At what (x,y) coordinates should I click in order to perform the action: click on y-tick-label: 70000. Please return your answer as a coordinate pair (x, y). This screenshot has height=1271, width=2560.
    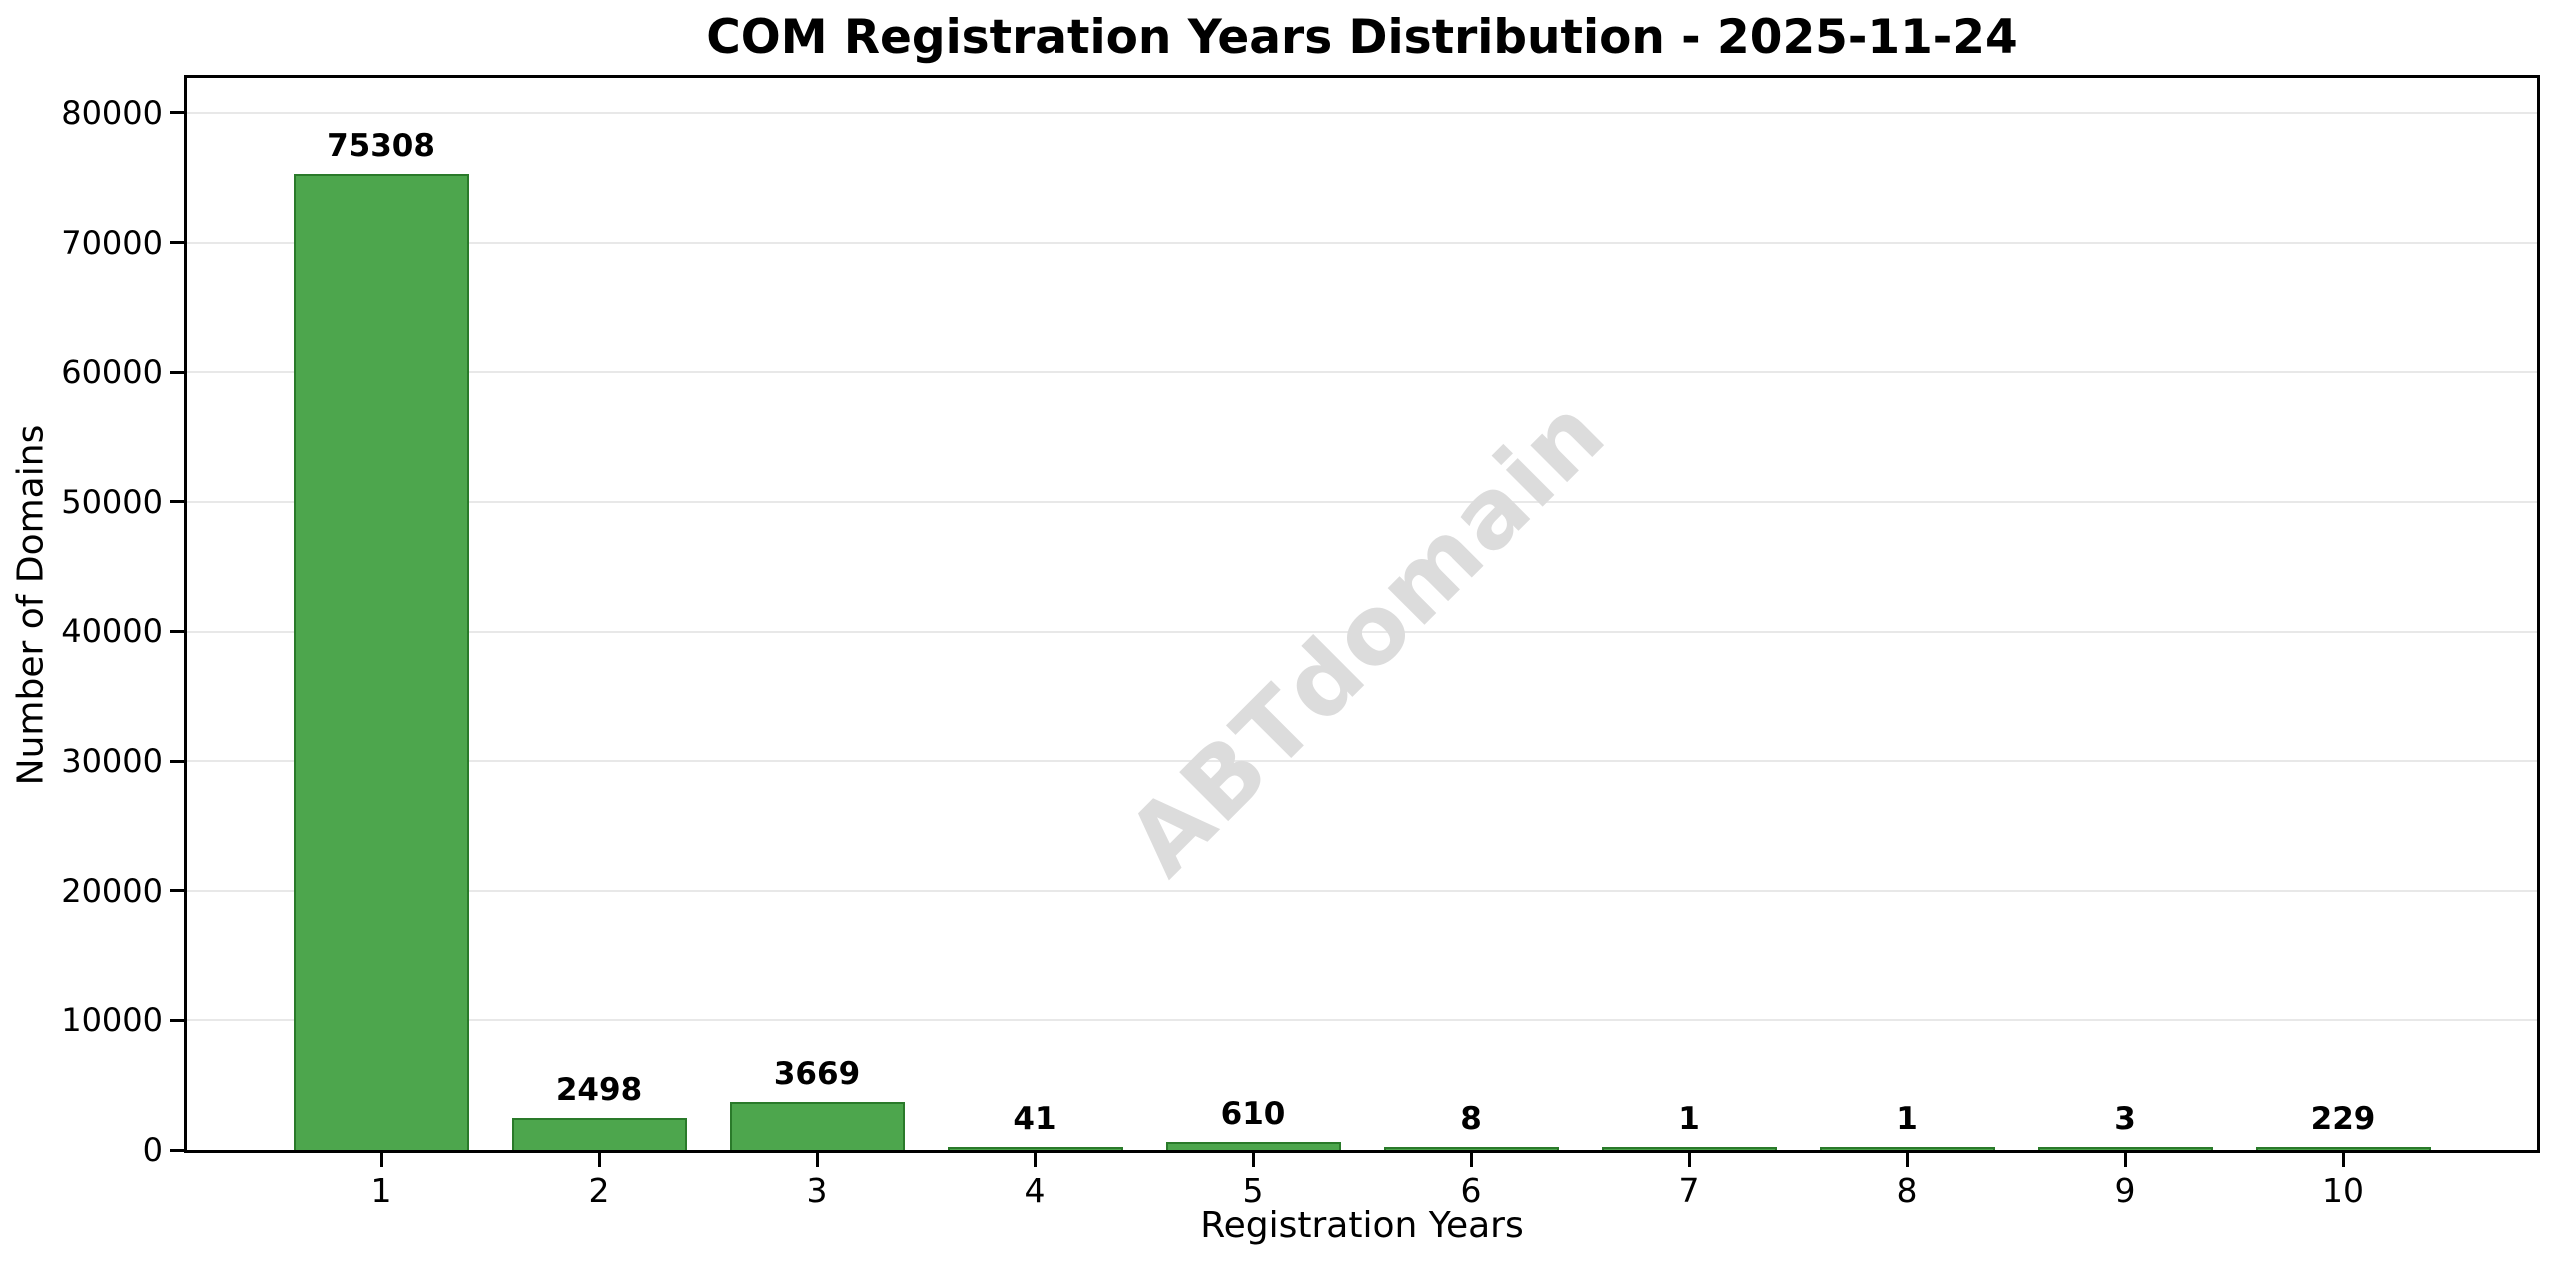
    Looking at the image, I should click on (112, 242).